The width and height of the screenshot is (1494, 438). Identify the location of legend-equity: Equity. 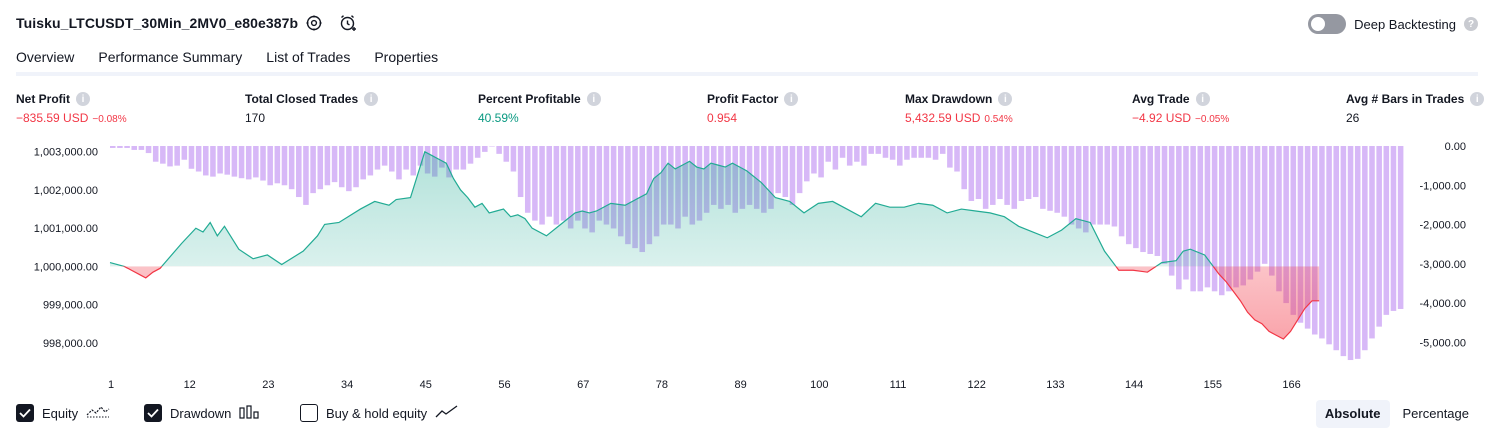
(63, 413).